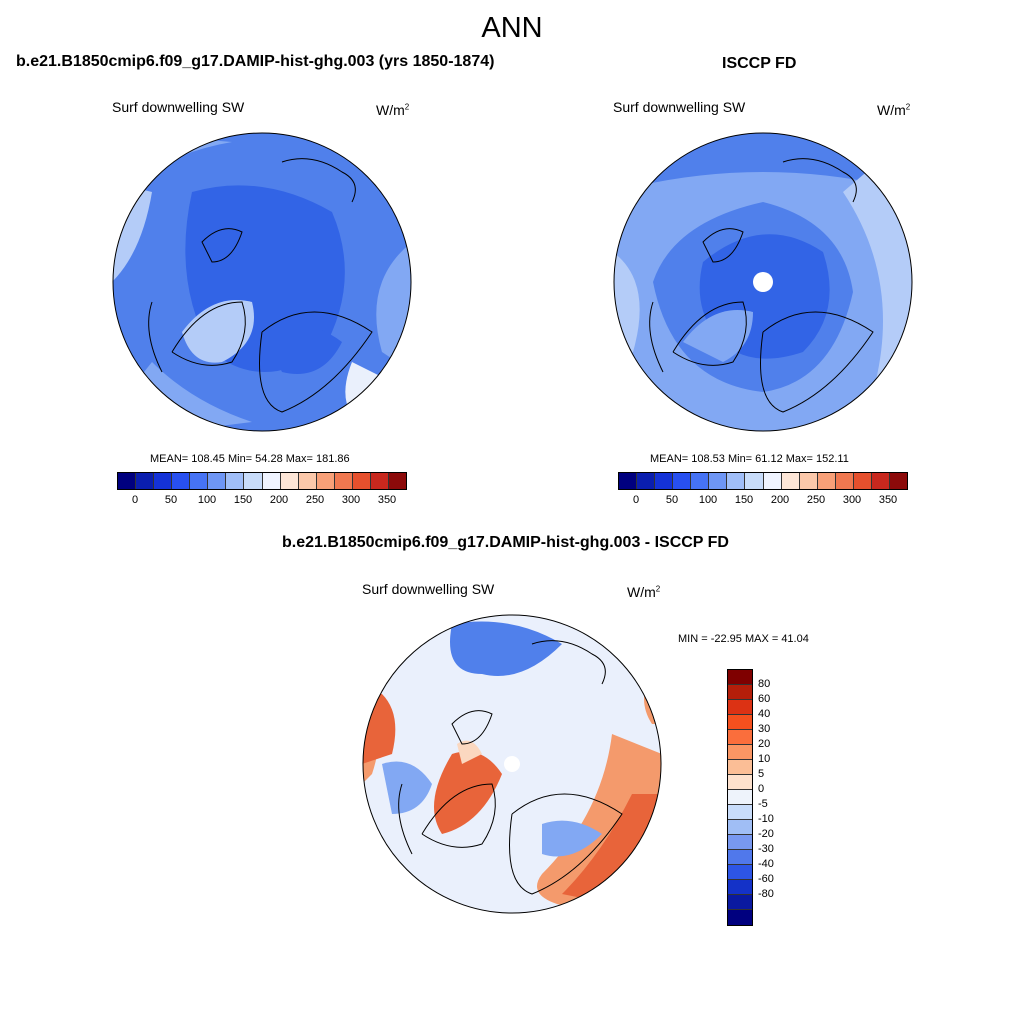  I want to click on panel1-colorbar-tick-label: 0, so click(135, 500).